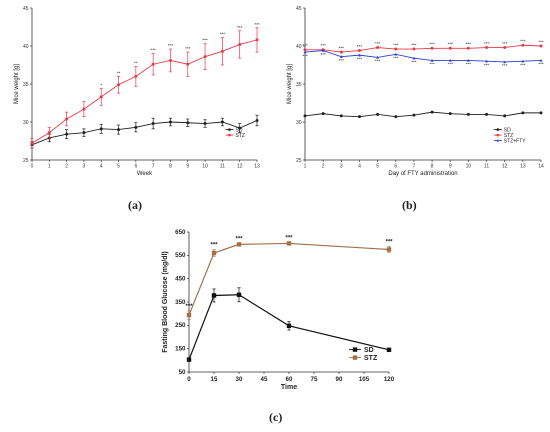  What do you see at coordinates (515, 141) in the screenshot?
I see `b-legend-label: STZ+FTY` at bounding box center [515, 141].